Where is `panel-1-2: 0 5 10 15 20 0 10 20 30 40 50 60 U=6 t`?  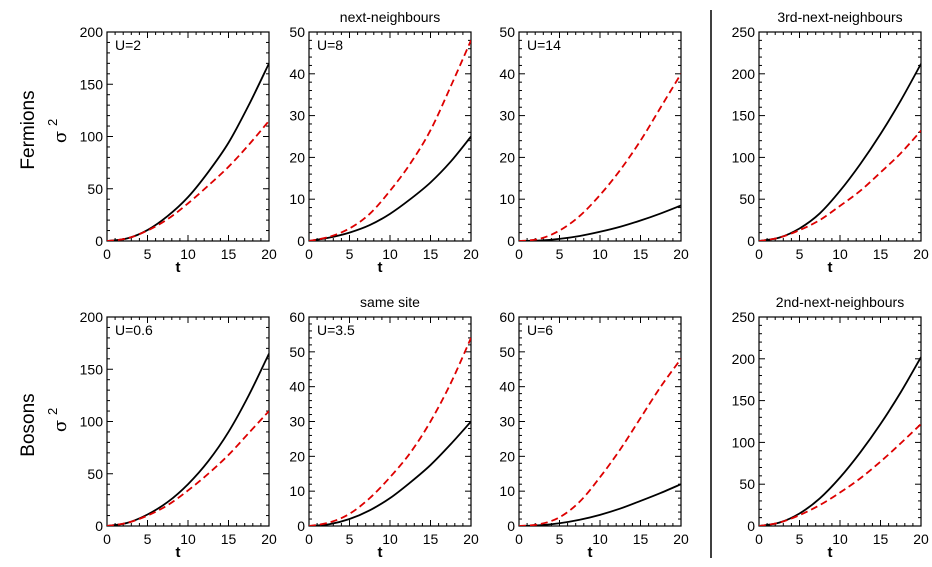 panel-1-2: 0 5 10 15 20 0 10 20 30 40 50 60 U=6 t is located at coordinates (594, 435).